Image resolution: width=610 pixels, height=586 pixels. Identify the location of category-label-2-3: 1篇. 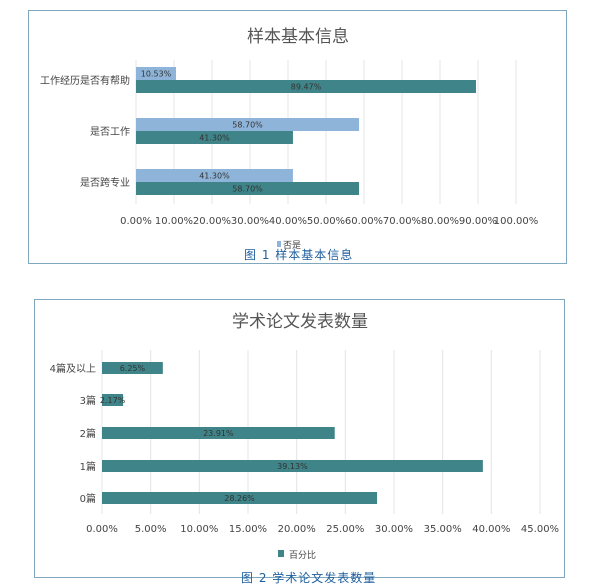
(88, 466).